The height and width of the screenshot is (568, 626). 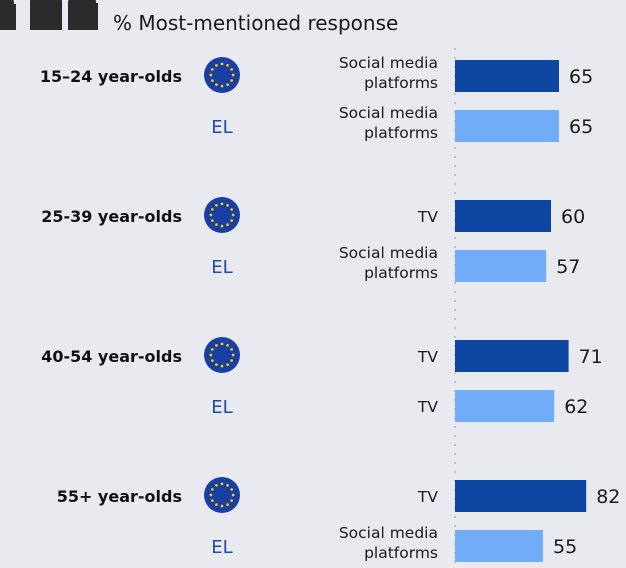 What do you see at coordinates (568, 267) in the screenshot?
I see `value-label: 57` at bounding box center [568, 267].